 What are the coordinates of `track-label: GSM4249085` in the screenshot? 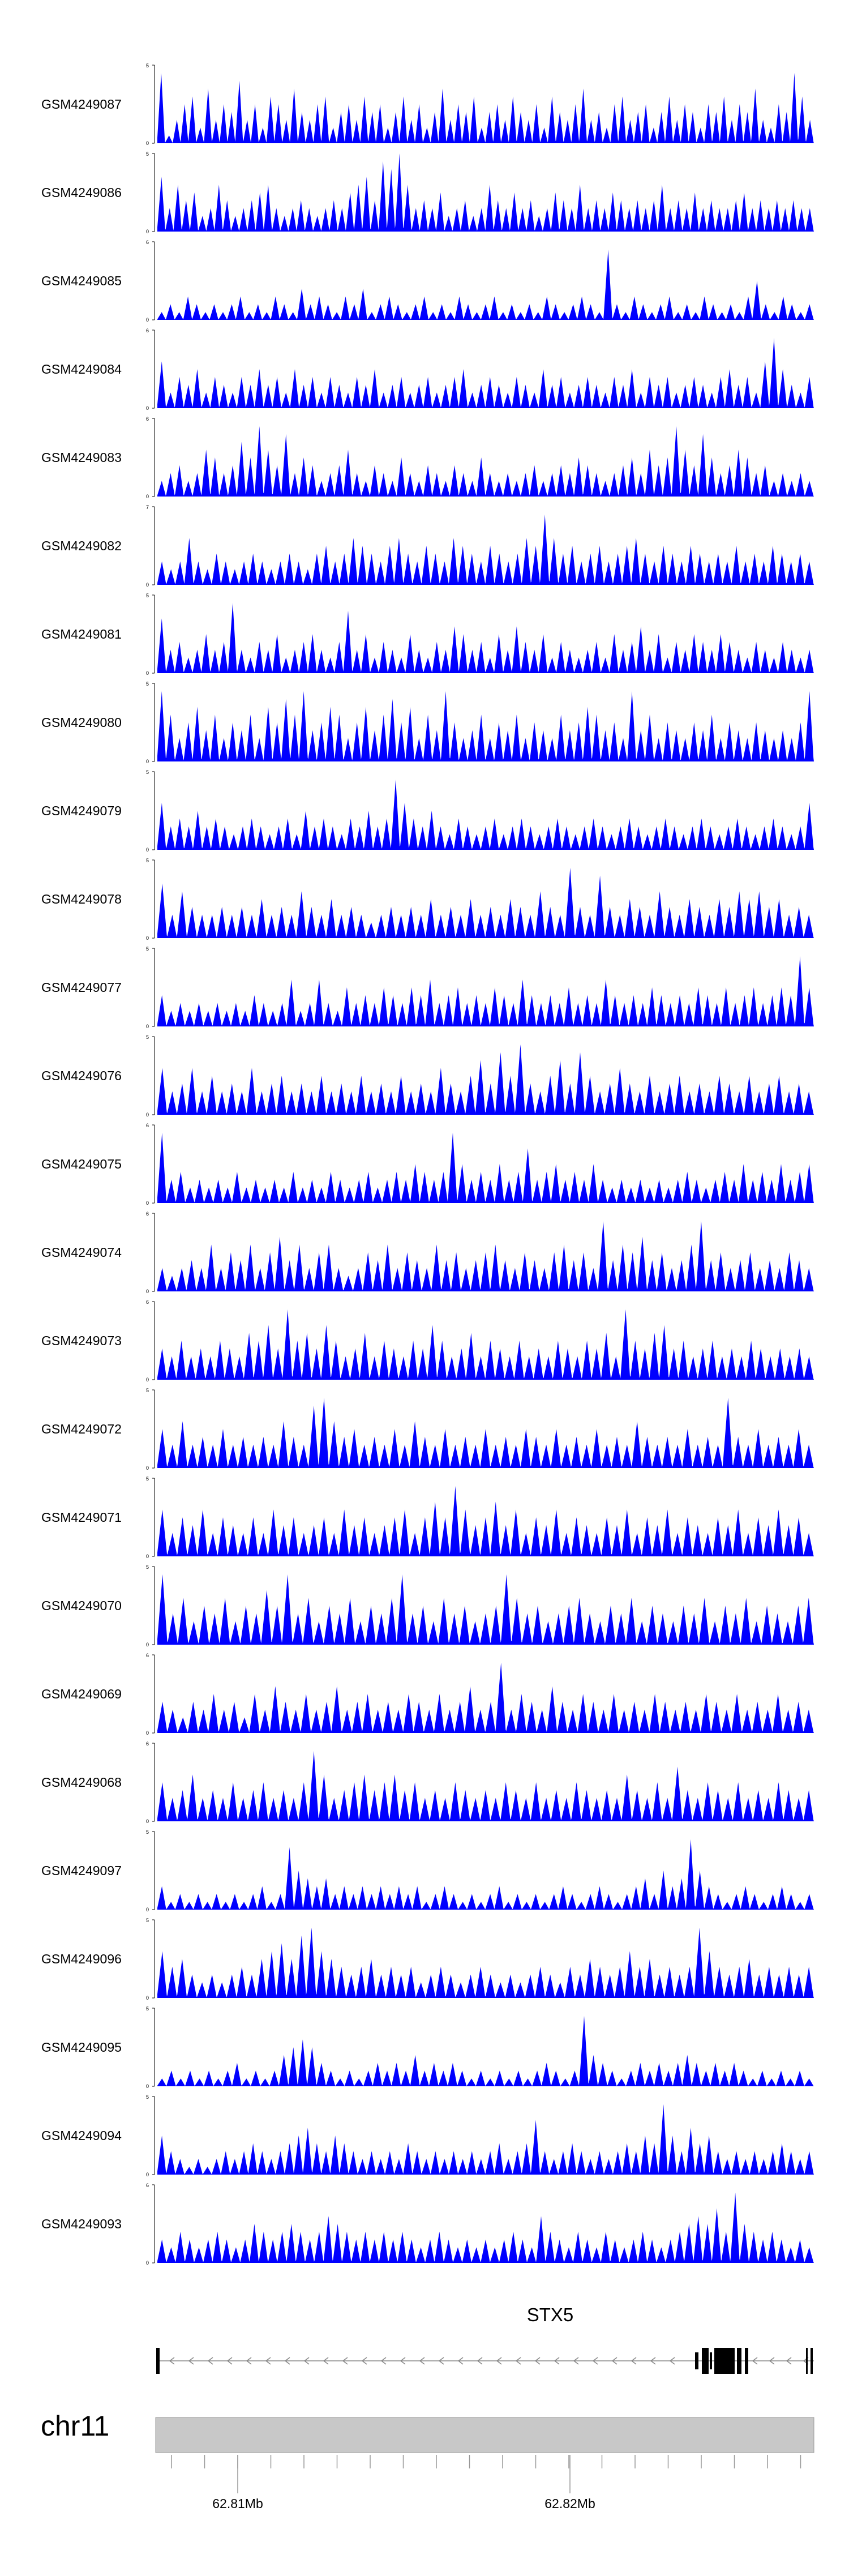 It's located at (81, 280).